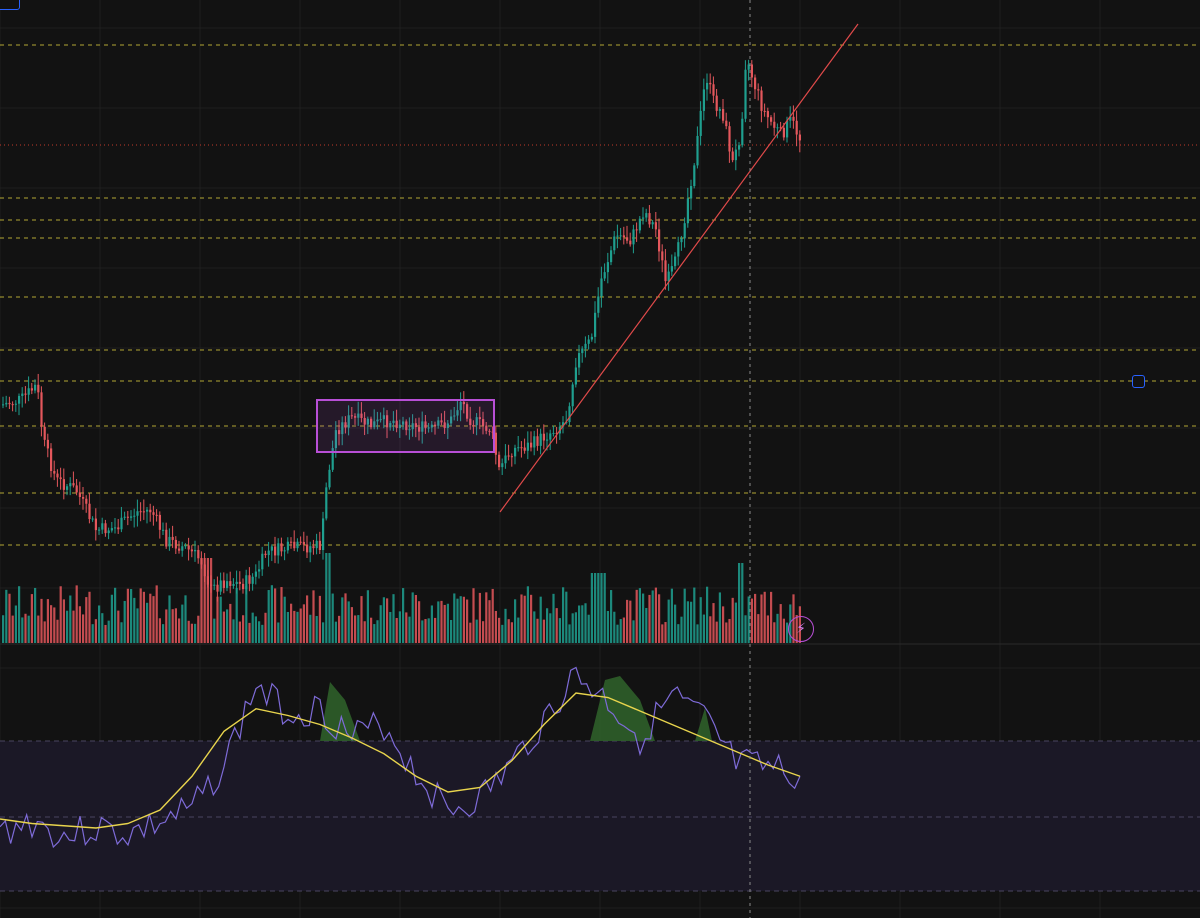 The width and height of the screenshot is (1200, 918). Describe the element at coordinates (801, 629) in the screenshot. I see `lightning-bolt-icon: ⚡` at that location.